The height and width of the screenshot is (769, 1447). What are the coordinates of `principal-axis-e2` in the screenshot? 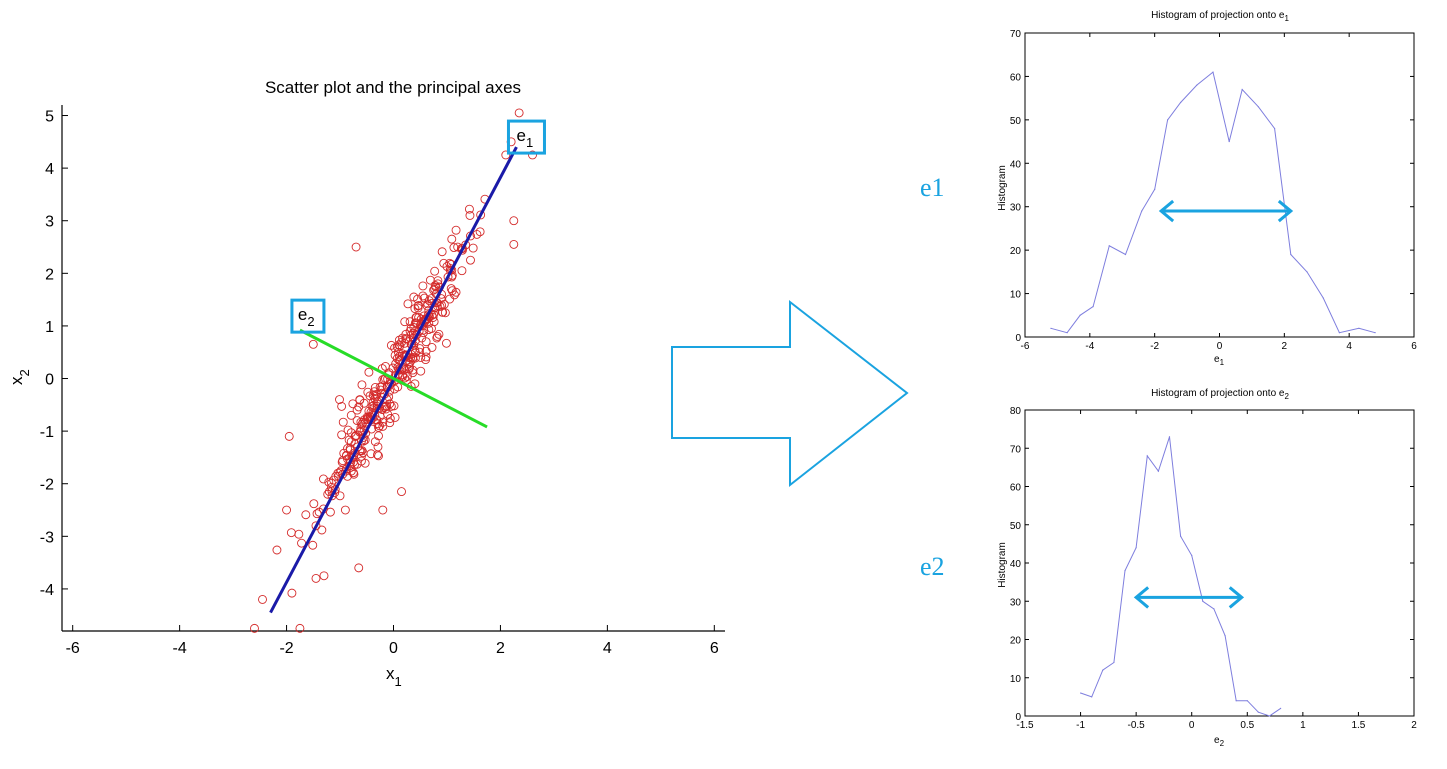 It's located at (393, 378).